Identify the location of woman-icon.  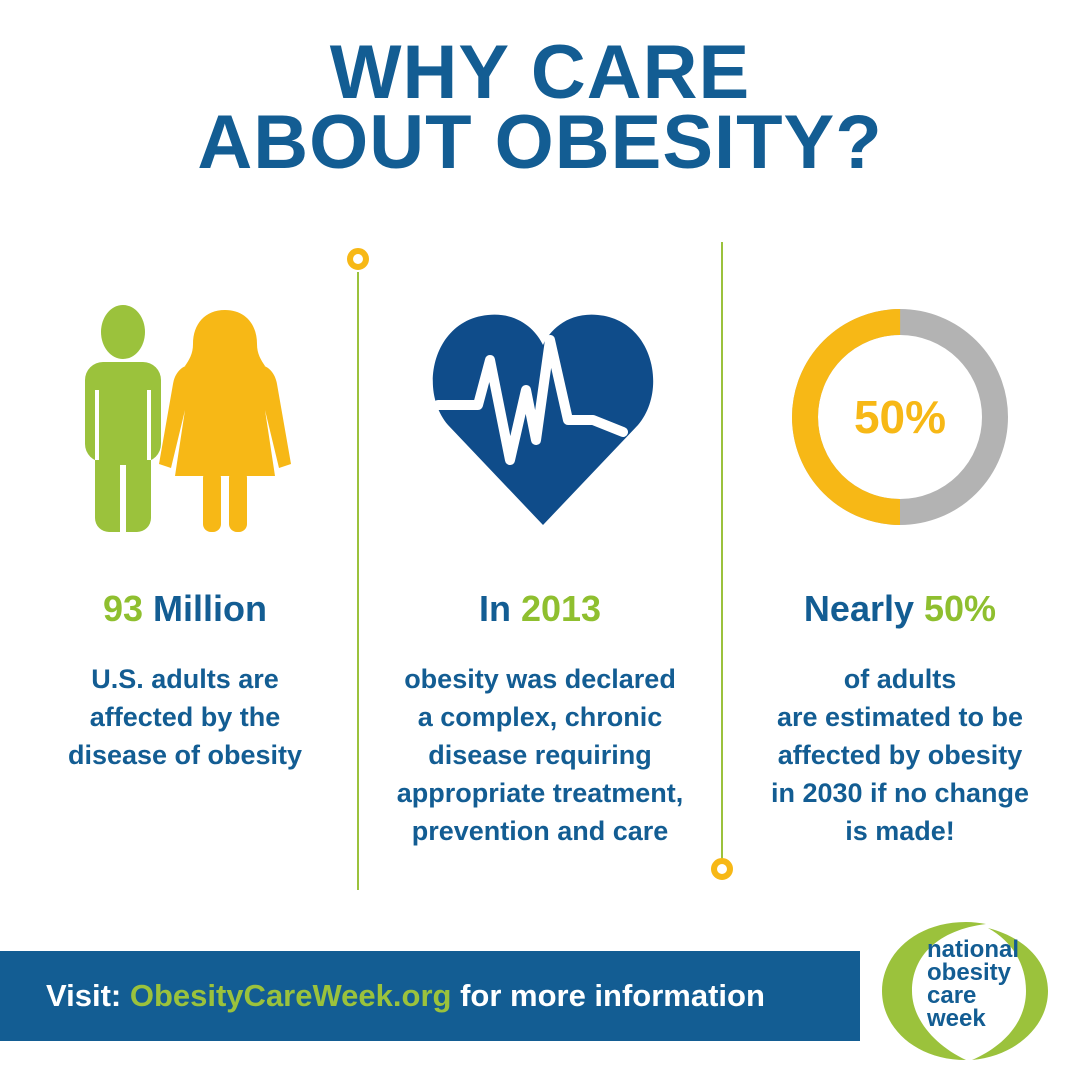
(225, 421).